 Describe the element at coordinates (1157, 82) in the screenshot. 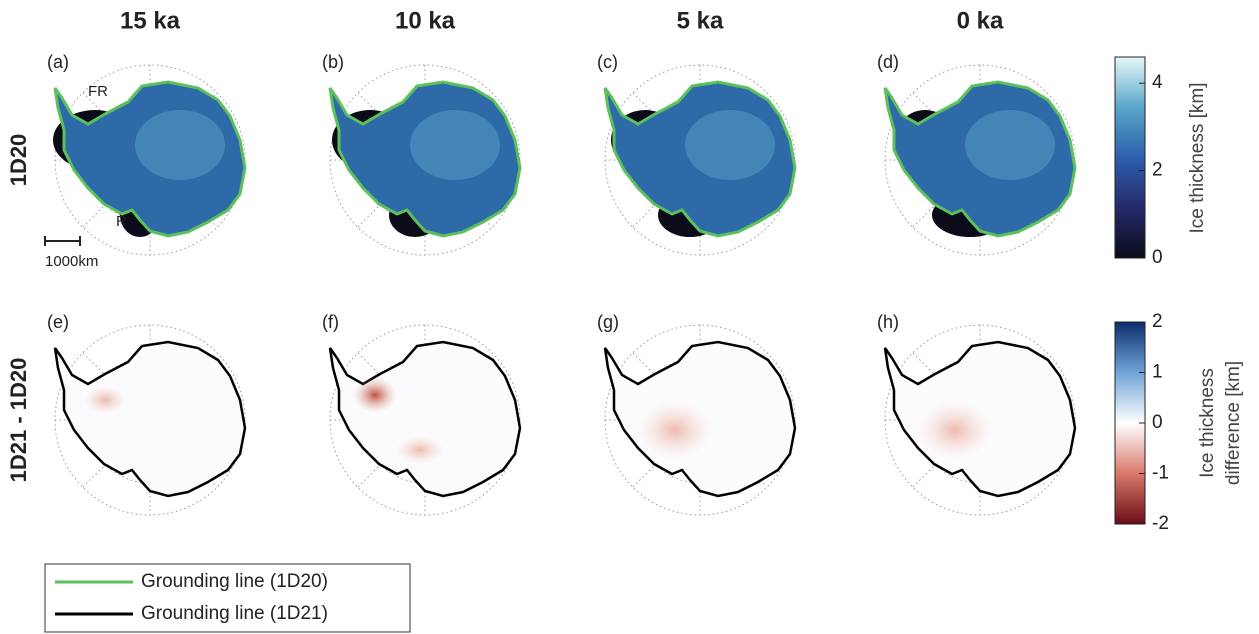

I see `tick-label: 4` at that location.